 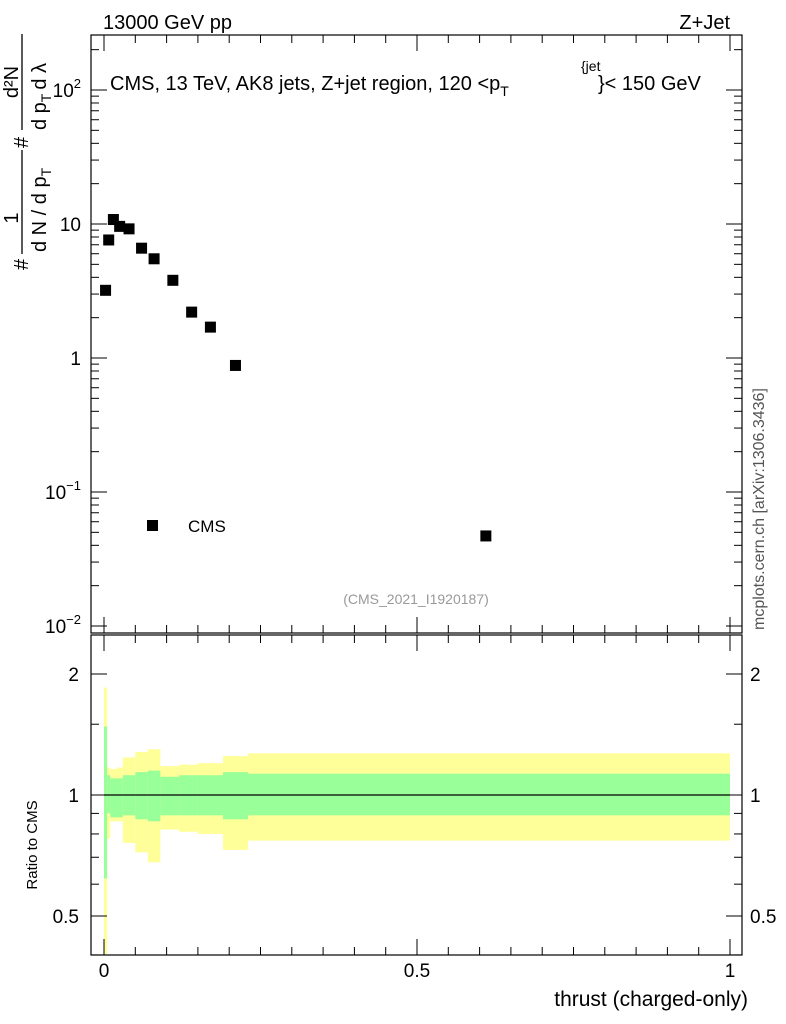 What do you see at coordinates (104, 971) in the screenshot?
I see `x-tick-label: 0` at bounding box center [104, 971].